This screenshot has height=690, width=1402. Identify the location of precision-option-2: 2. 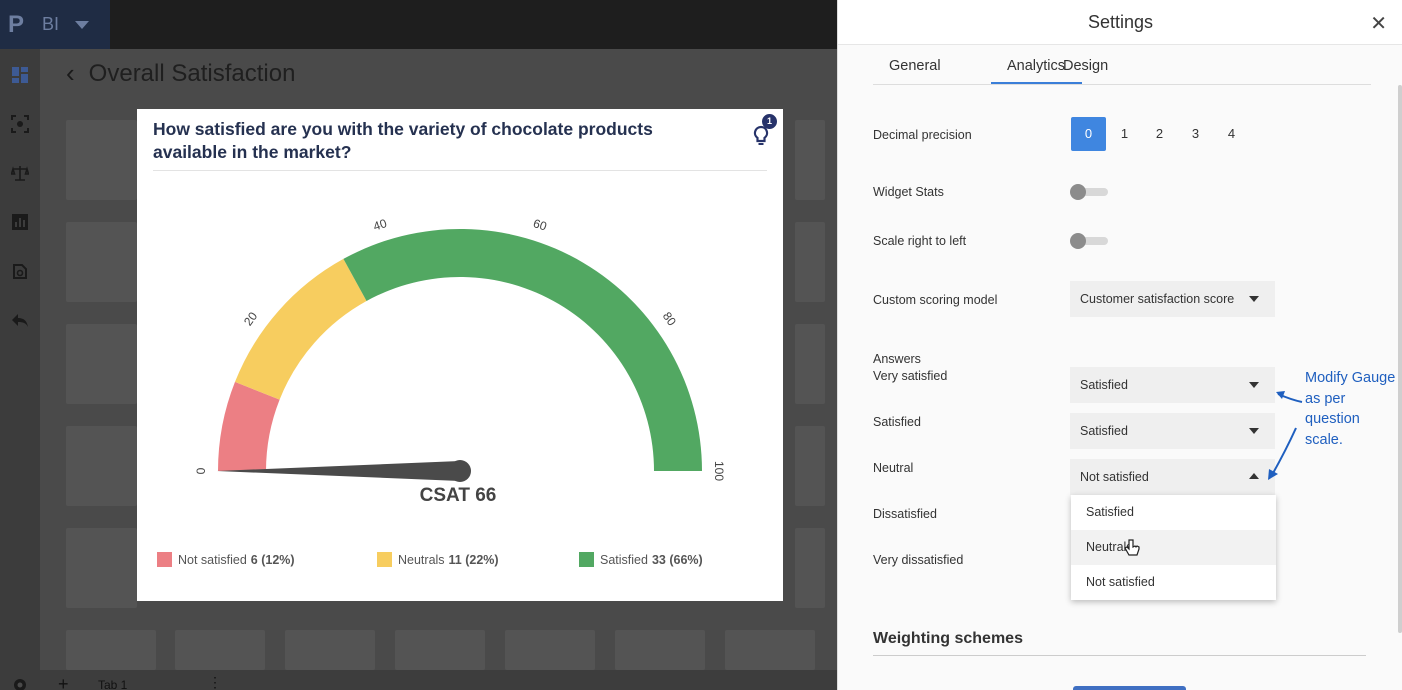
(1159, 133).